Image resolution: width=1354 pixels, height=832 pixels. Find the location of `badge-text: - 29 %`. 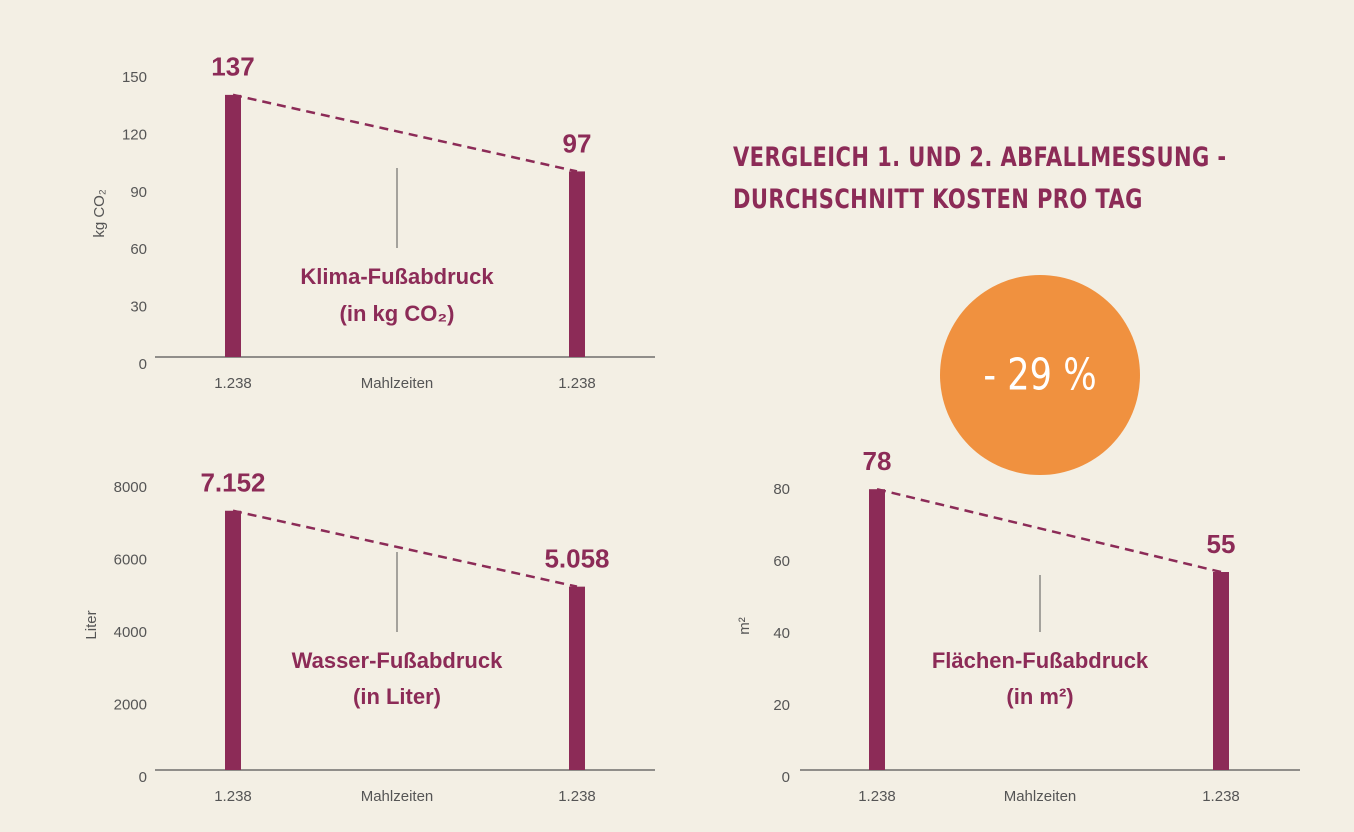

badge-text: - 29 % is located at coordinates (1039, 375).